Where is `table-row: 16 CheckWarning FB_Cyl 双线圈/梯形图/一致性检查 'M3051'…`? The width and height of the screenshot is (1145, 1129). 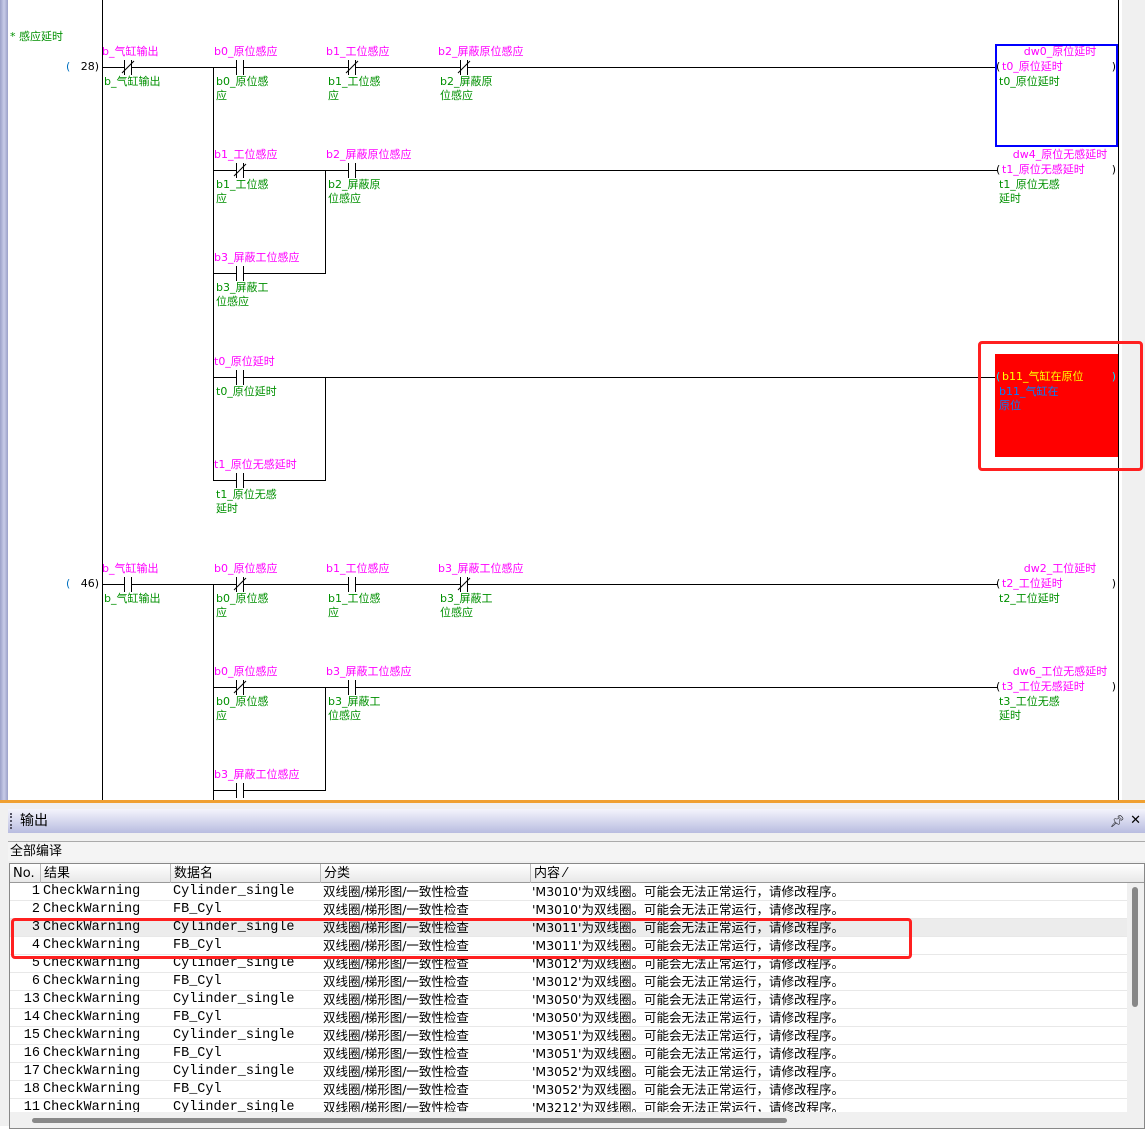
table-row: 16 CheckWarning FB_Cyl 双线圈/梯形图/一致性检查 'M3051'… is located at coordinates (569, 1054).